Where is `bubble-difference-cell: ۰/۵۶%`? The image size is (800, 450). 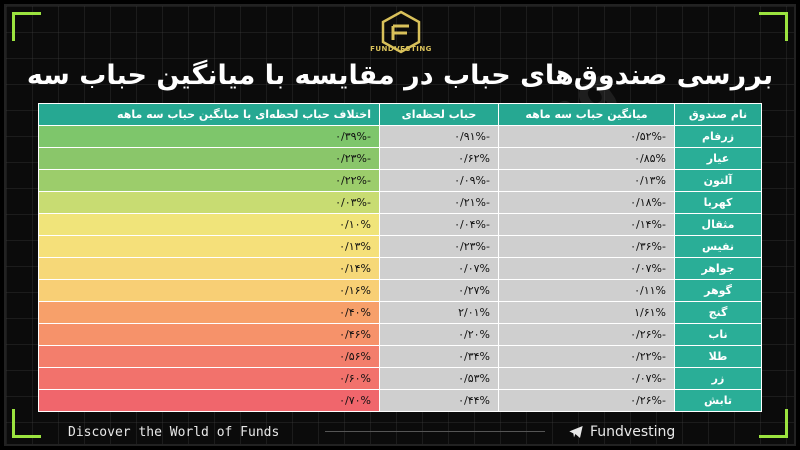
bubble-difference-cell: ۰/۵۶% is located at coordinates (209, 356).